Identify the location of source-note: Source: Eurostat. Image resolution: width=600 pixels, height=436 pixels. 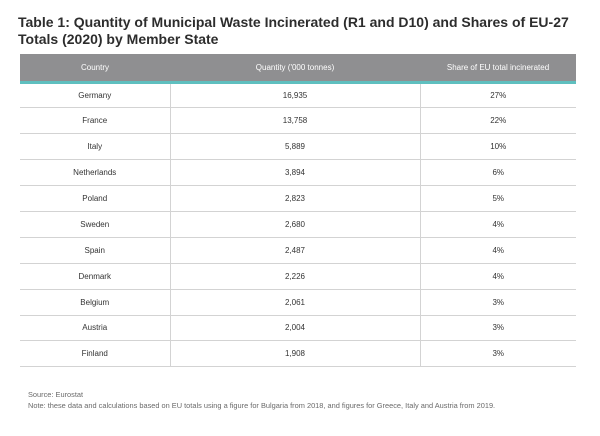
(56, 394).